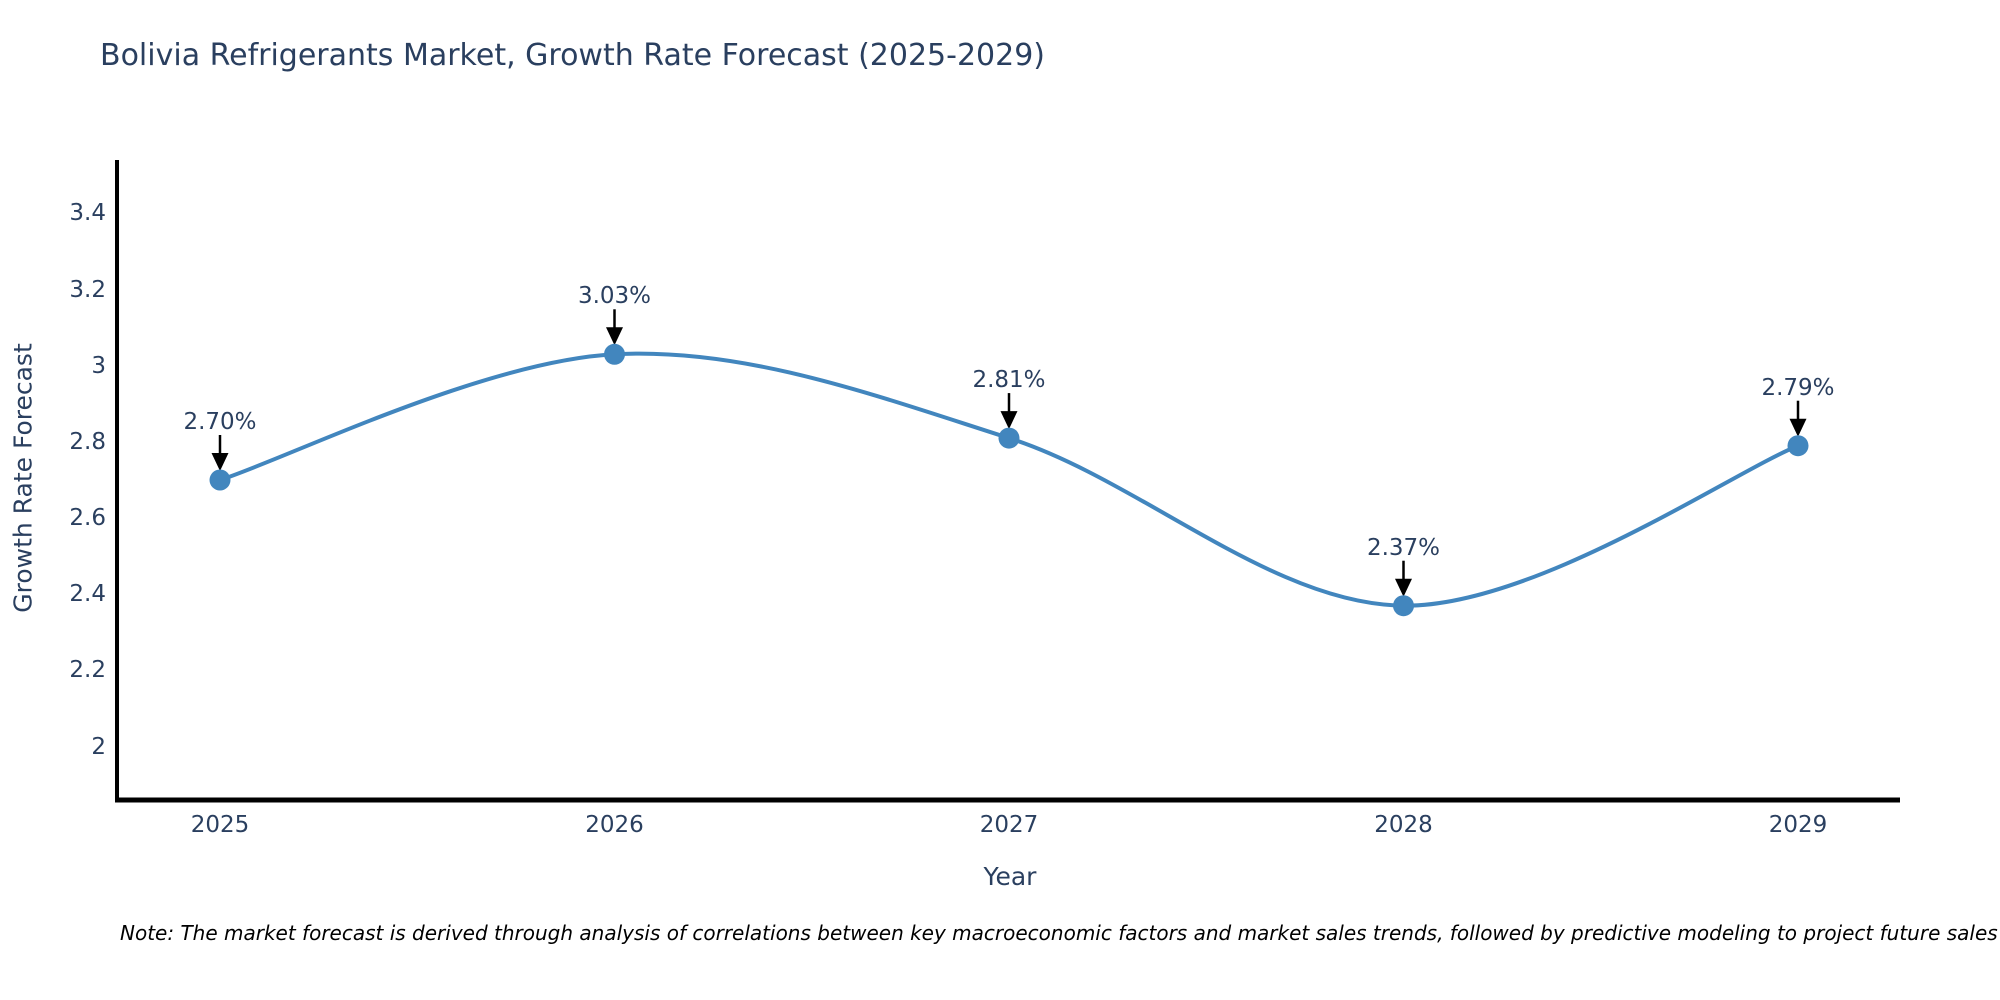 The image size is (2000, 1000). Describe the element at coordinates (1009, 380) in the screenshot. I see `point-value-label: 2.81%` at that location.